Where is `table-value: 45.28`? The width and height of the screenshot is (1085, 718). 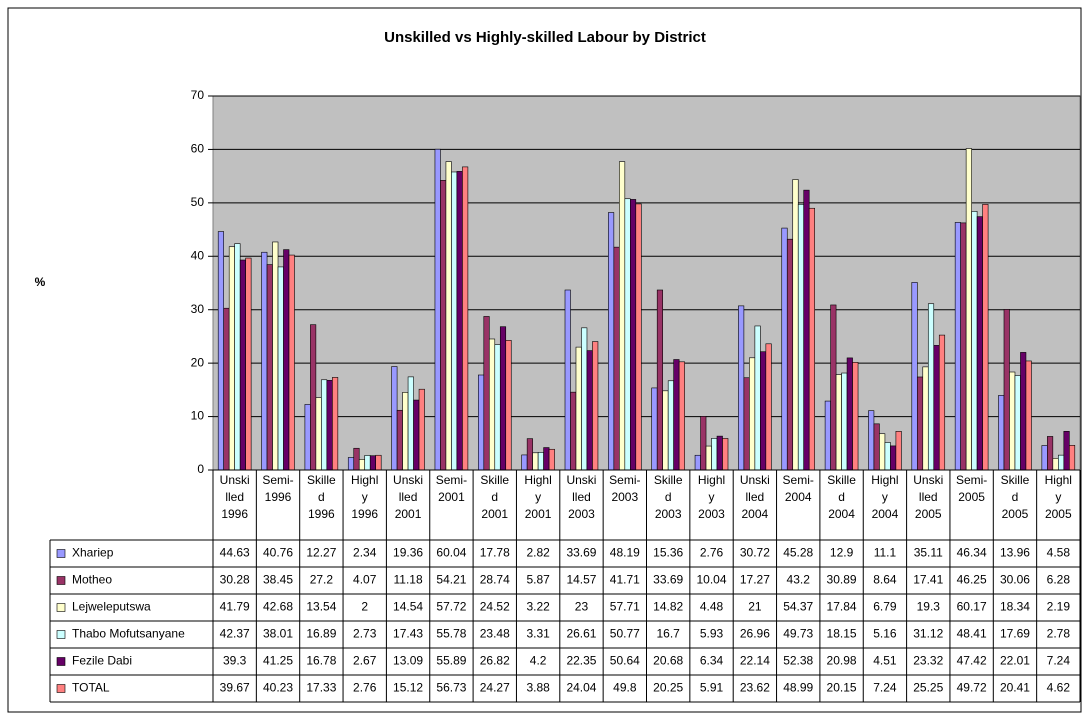
table-value: 45.28 is located at coordinates (798, 553).